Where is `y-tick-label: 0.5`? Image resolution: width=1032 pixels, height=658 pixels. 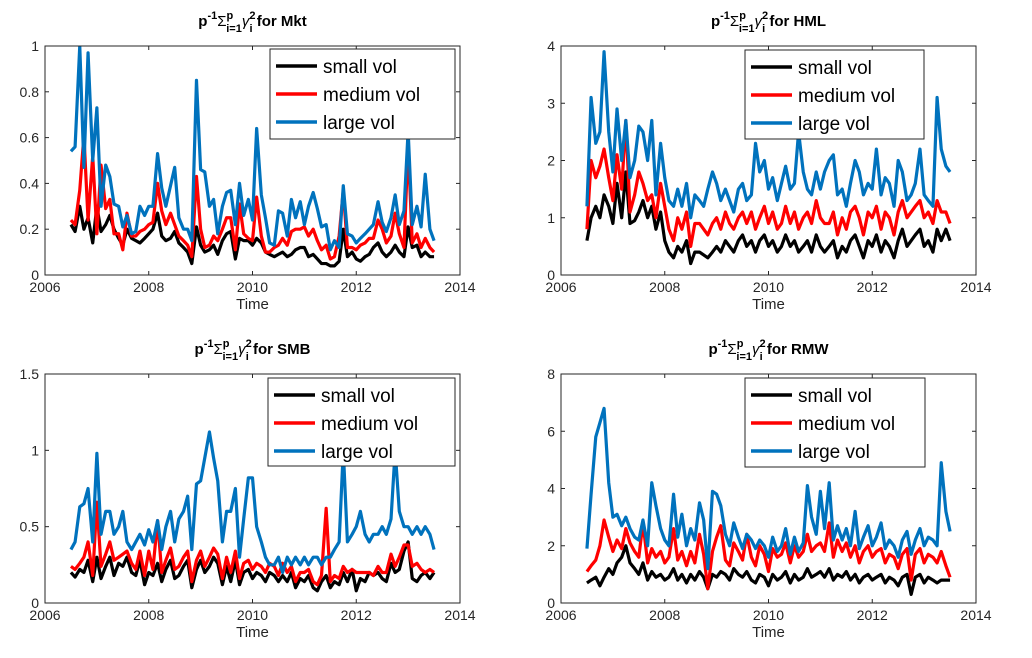 y-tick-label: 0.5 is located at coordinates (30, 527).